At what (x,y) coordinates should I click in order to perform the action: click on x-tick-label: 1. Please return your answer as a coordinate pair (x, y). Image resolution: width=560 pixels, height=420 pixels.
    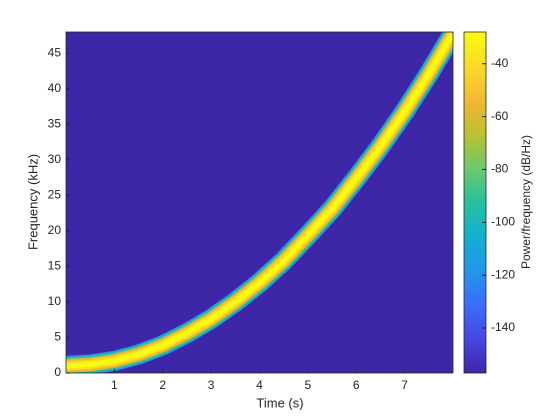
    Looking at the image, I should click on (114, 385).